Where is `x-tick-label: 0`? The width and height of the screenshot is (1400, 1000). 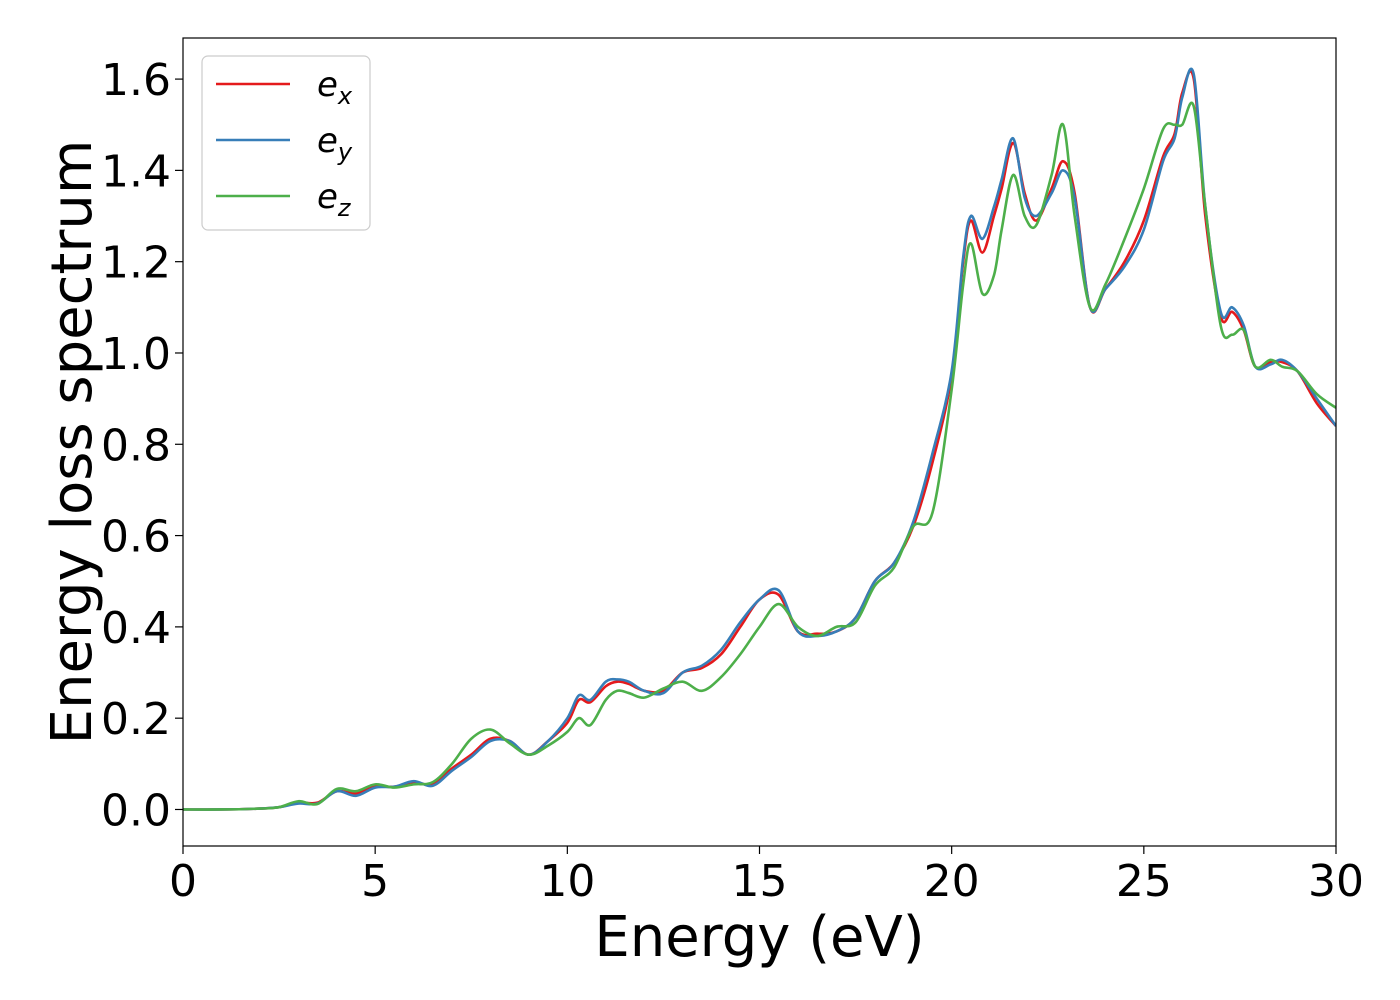
x-tick-label: 0 is located at coordinates (183, 881).